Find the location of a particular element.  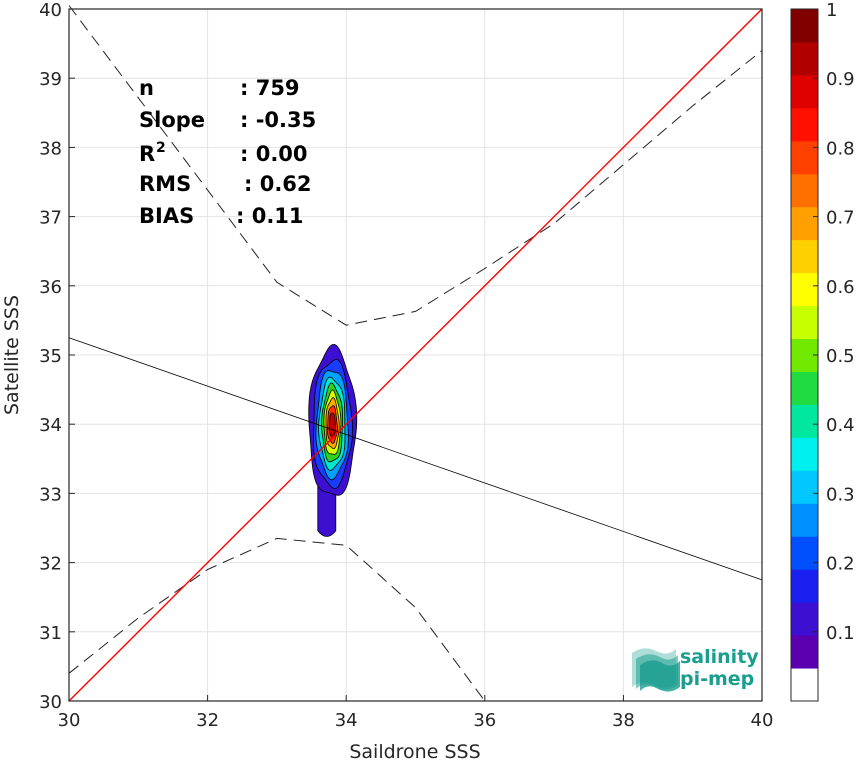

y-tick-label: 35 is located at coordinates (50, 356).